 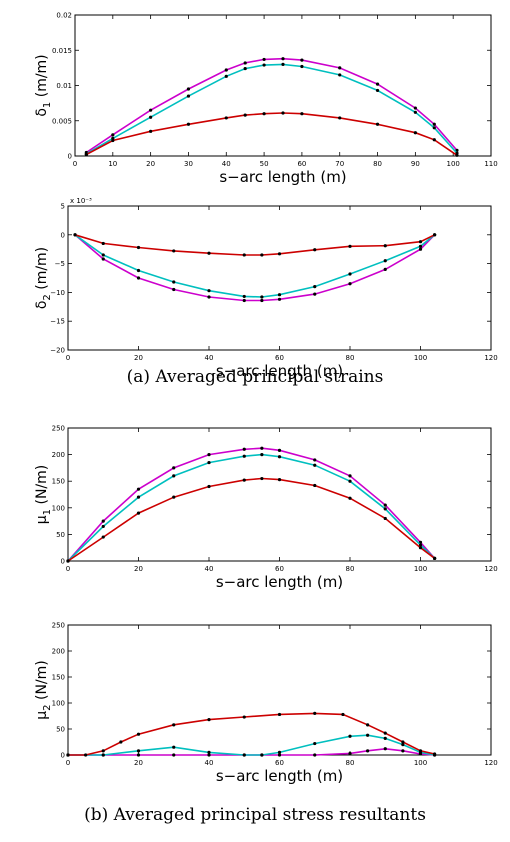 What do you see at coordinates (255, 815) in the screenshot?
I see `caption-b: (b) Averaged principal stress resultants` at bounding box center [255, 815].